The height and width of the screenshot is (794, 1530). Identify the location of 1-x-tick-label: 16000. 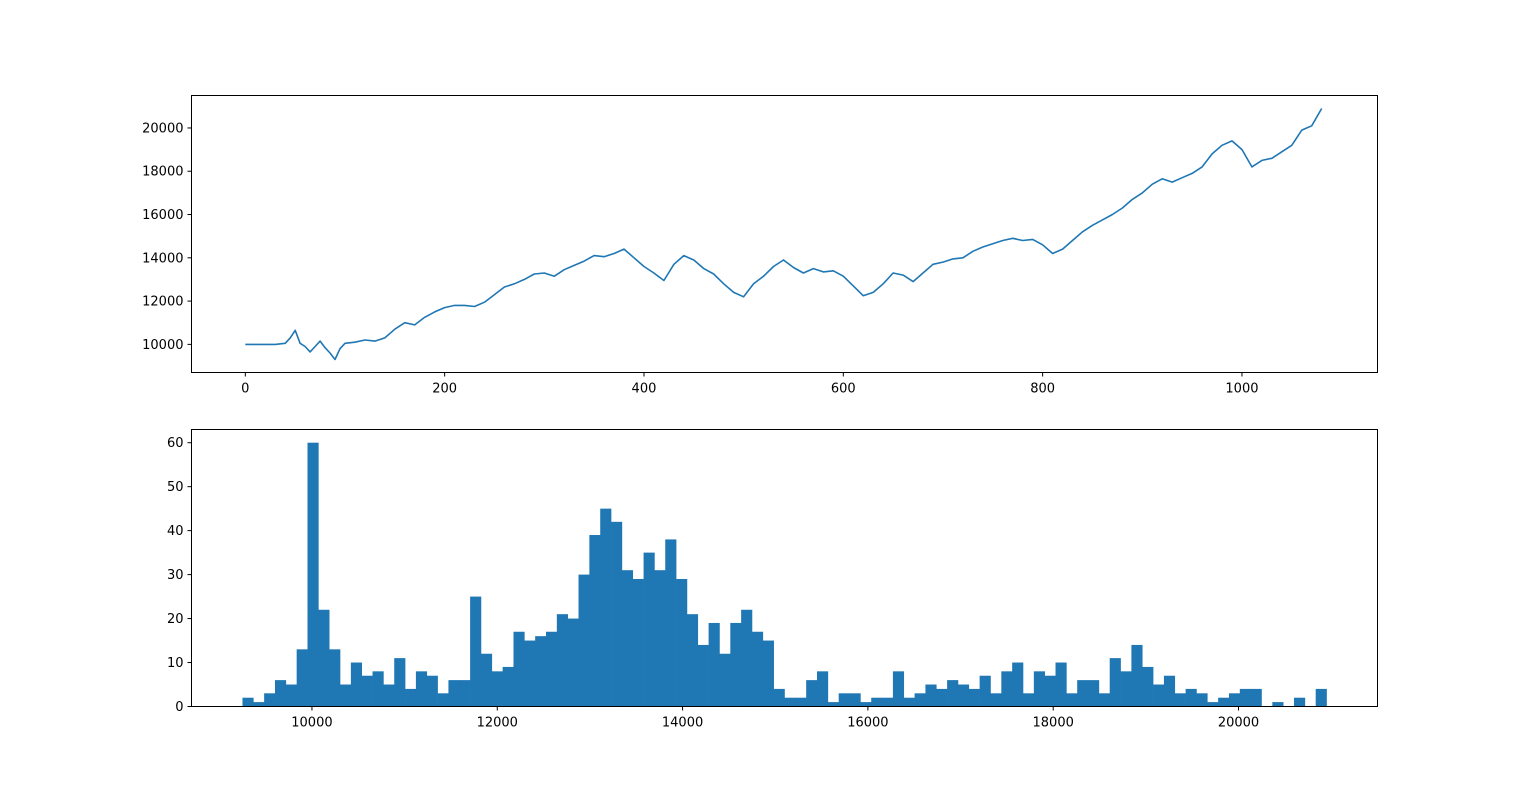
(867, 723).